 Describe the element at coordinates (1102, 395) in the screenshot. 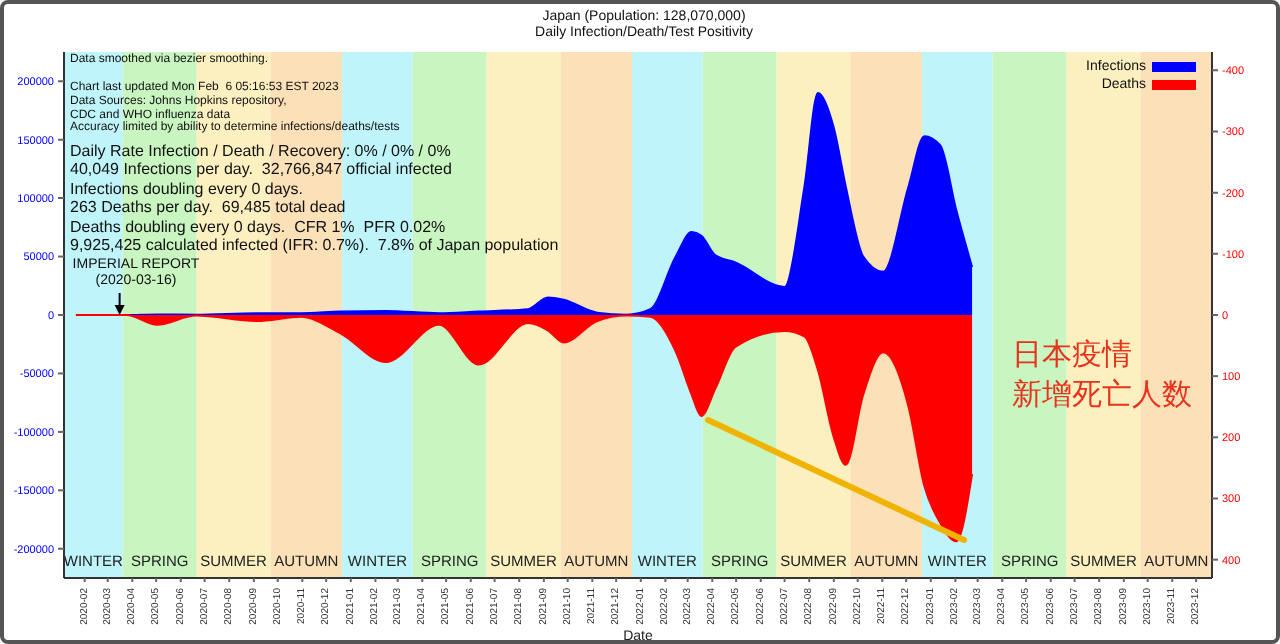

I see `annotation: 新增死亡人数` at that location.